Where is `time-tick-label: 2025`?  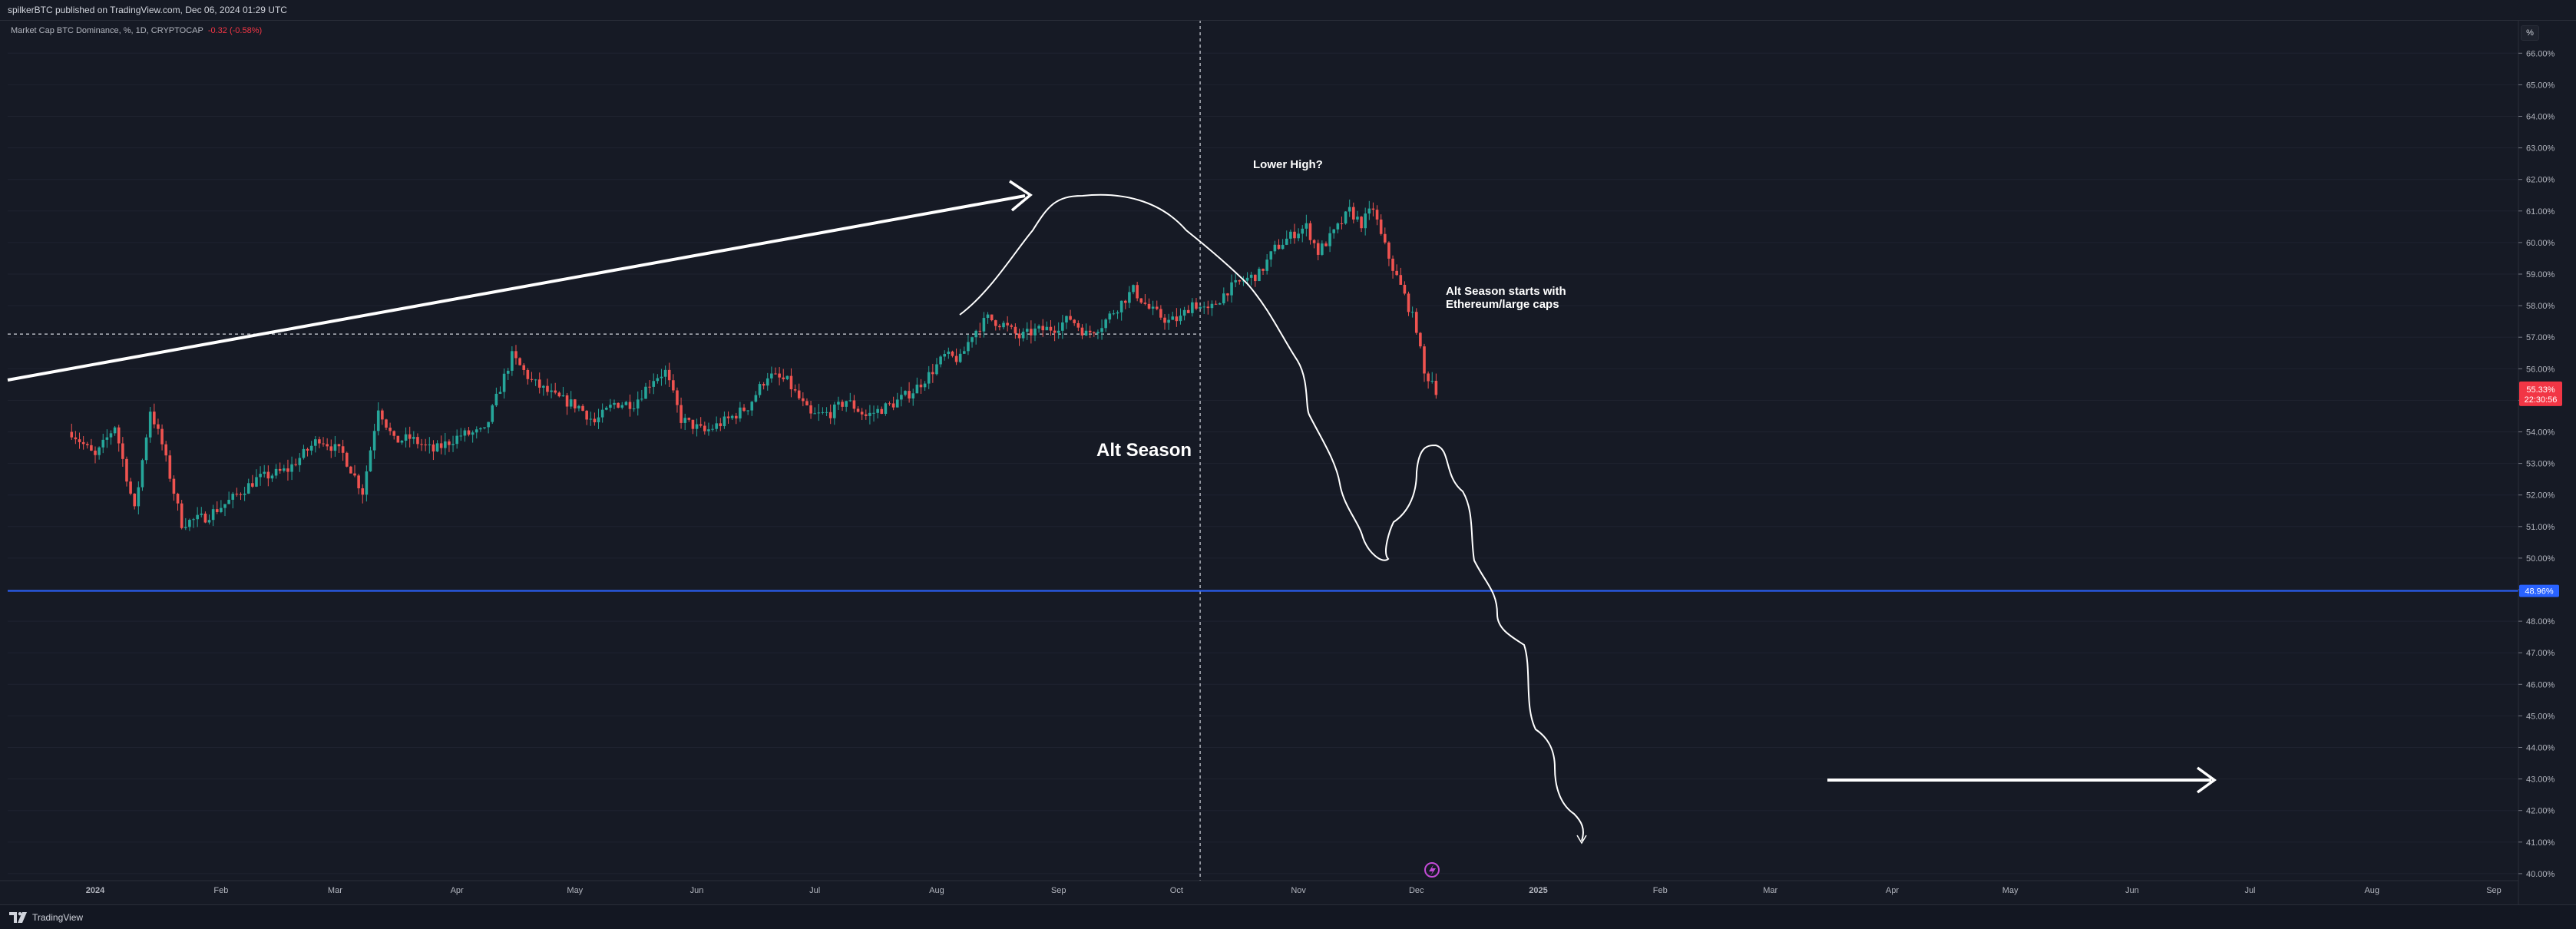 time-tick-label: 2025 is located at coordinates (1538, 890).